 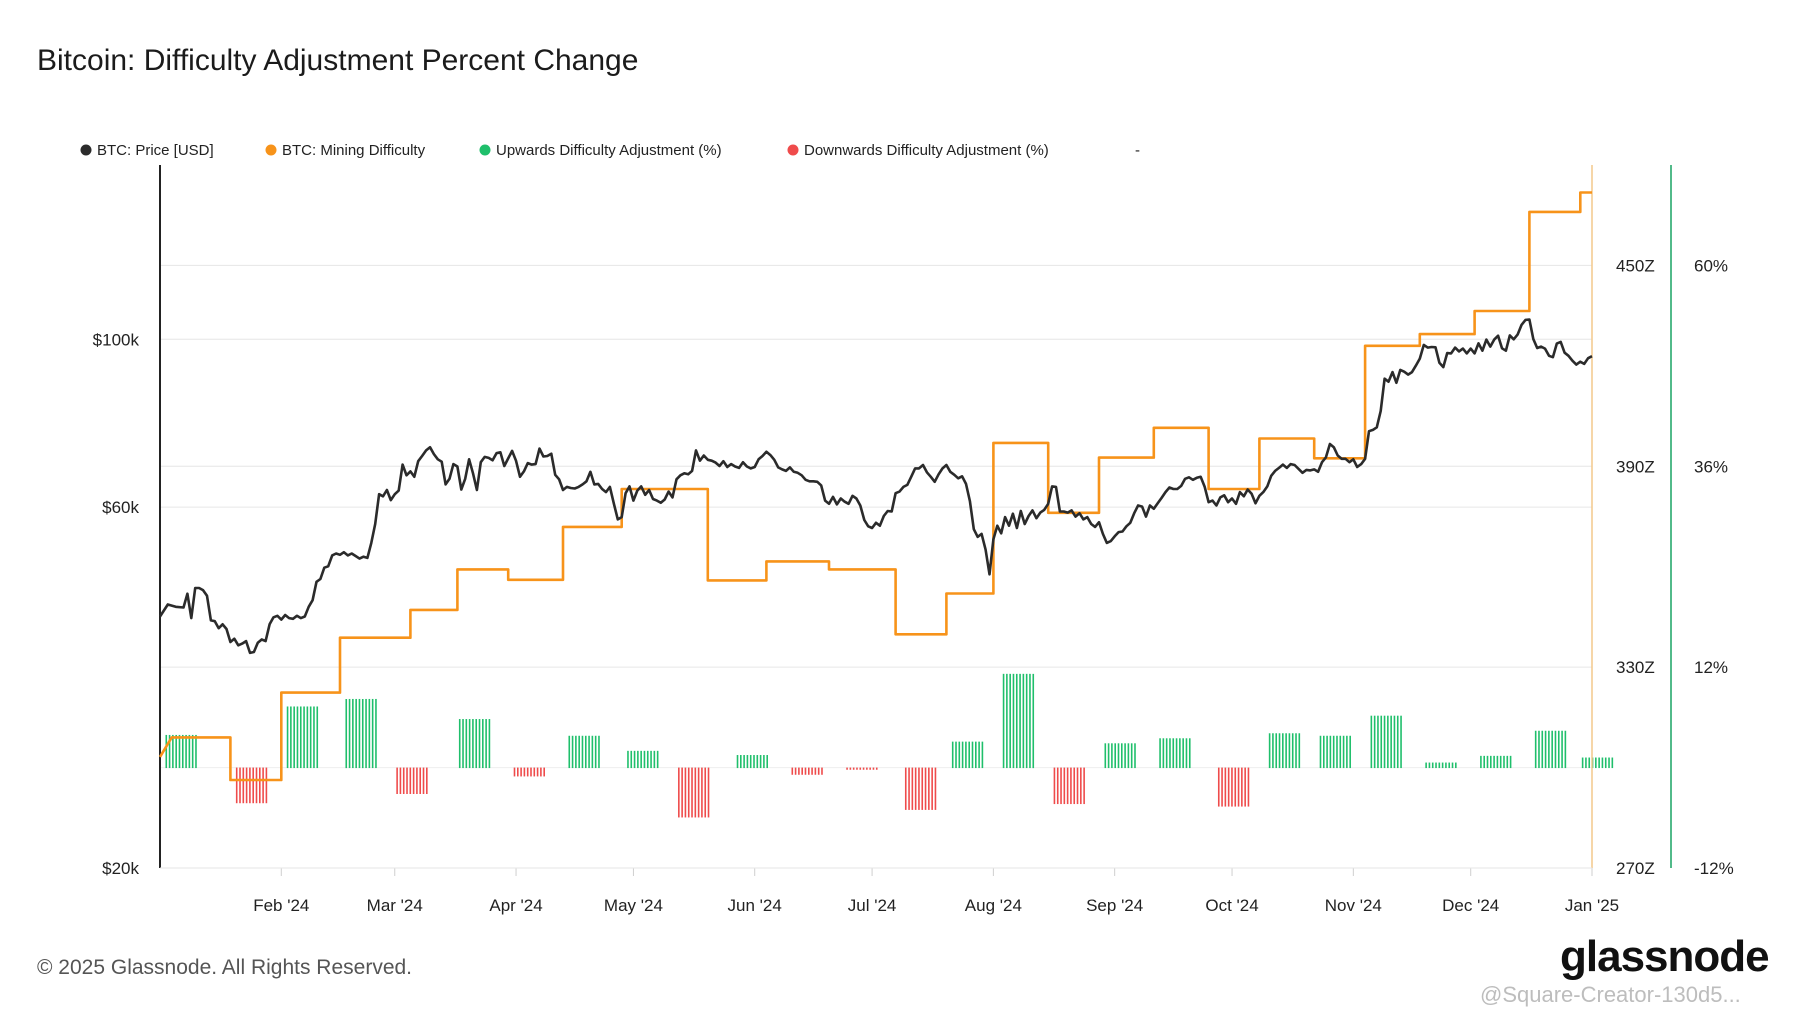 I want to click on difficulty-axis-ticks: 270Z 330Z 390Z 450Z, so click(x=1635, y=567).